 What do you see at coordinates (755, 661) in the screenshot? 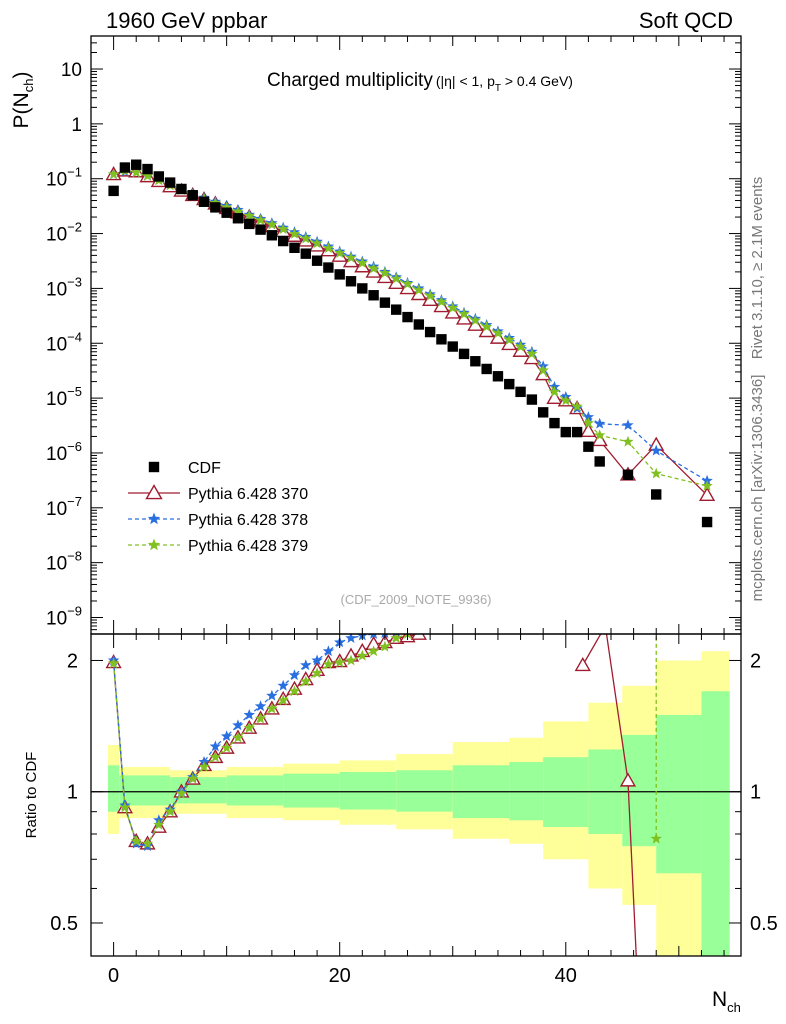
I see `ratio-y-tick-label: 2` at bounding box center [755, 661].